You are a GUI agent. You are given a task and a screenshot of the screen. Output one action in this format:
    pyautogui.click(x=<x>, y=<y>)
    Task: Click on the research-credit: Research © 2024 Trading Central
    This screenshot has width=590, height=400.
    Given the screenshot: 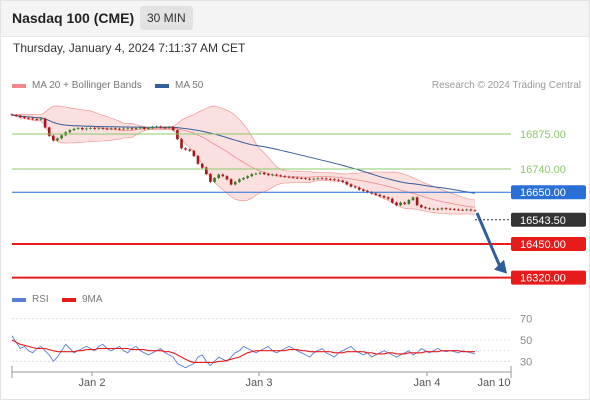 What is the action you would take?
    pyautogui.click(x=506, y=85)
    